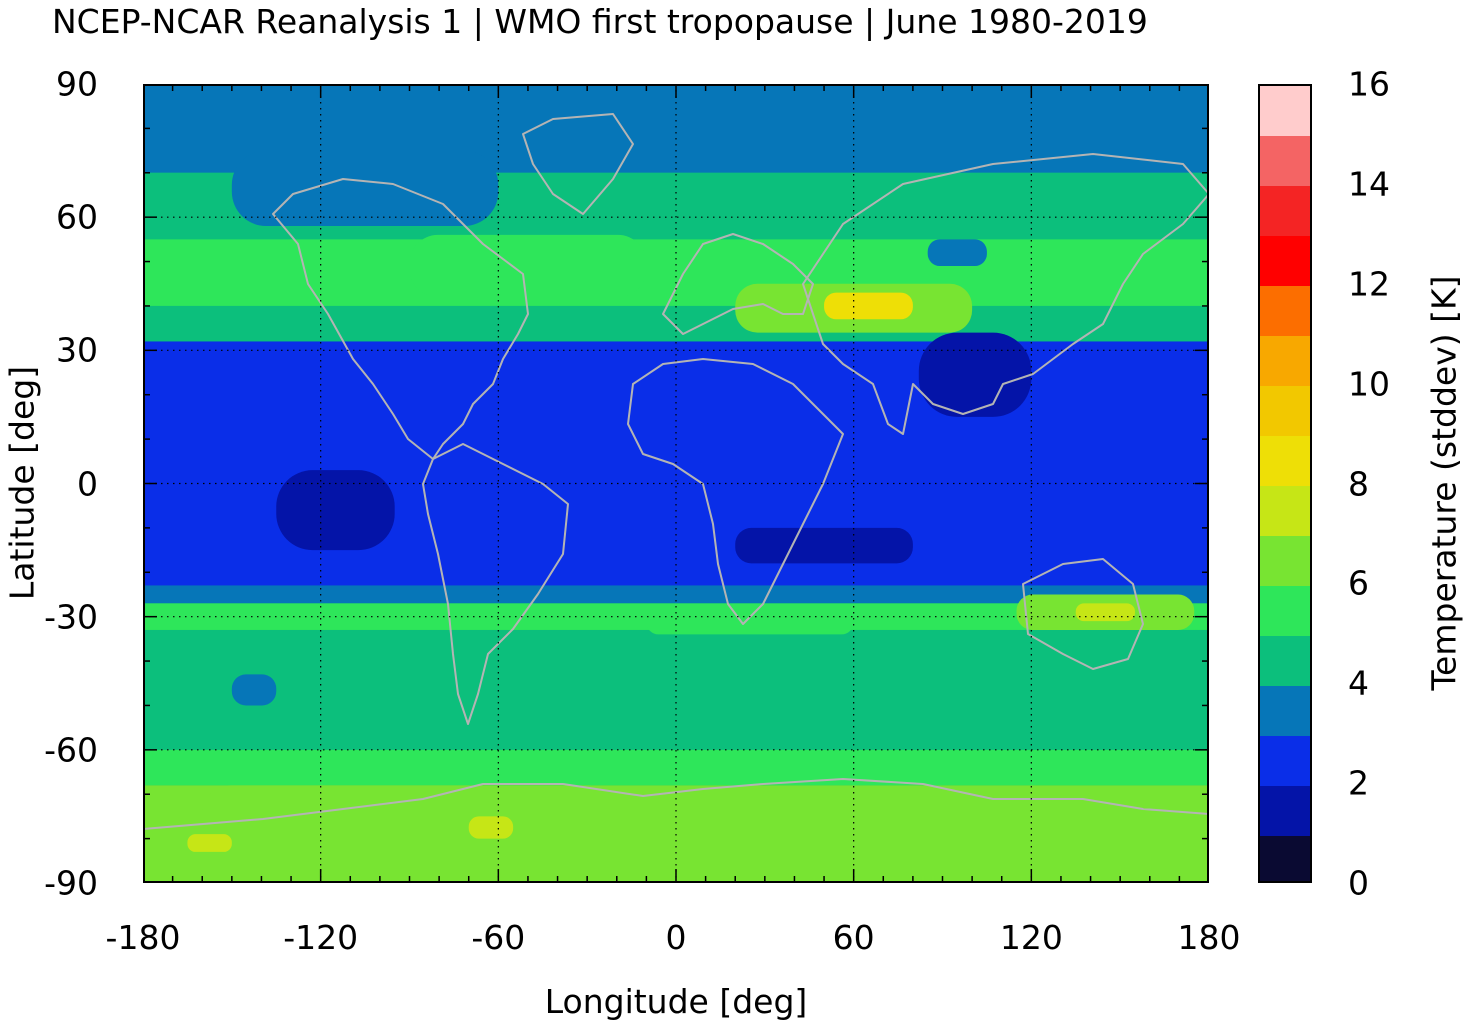  What do you see at coordinates (321, 937) in the screenshot?
I see `x-tick-label: -120` at bounding box center [321, 937].